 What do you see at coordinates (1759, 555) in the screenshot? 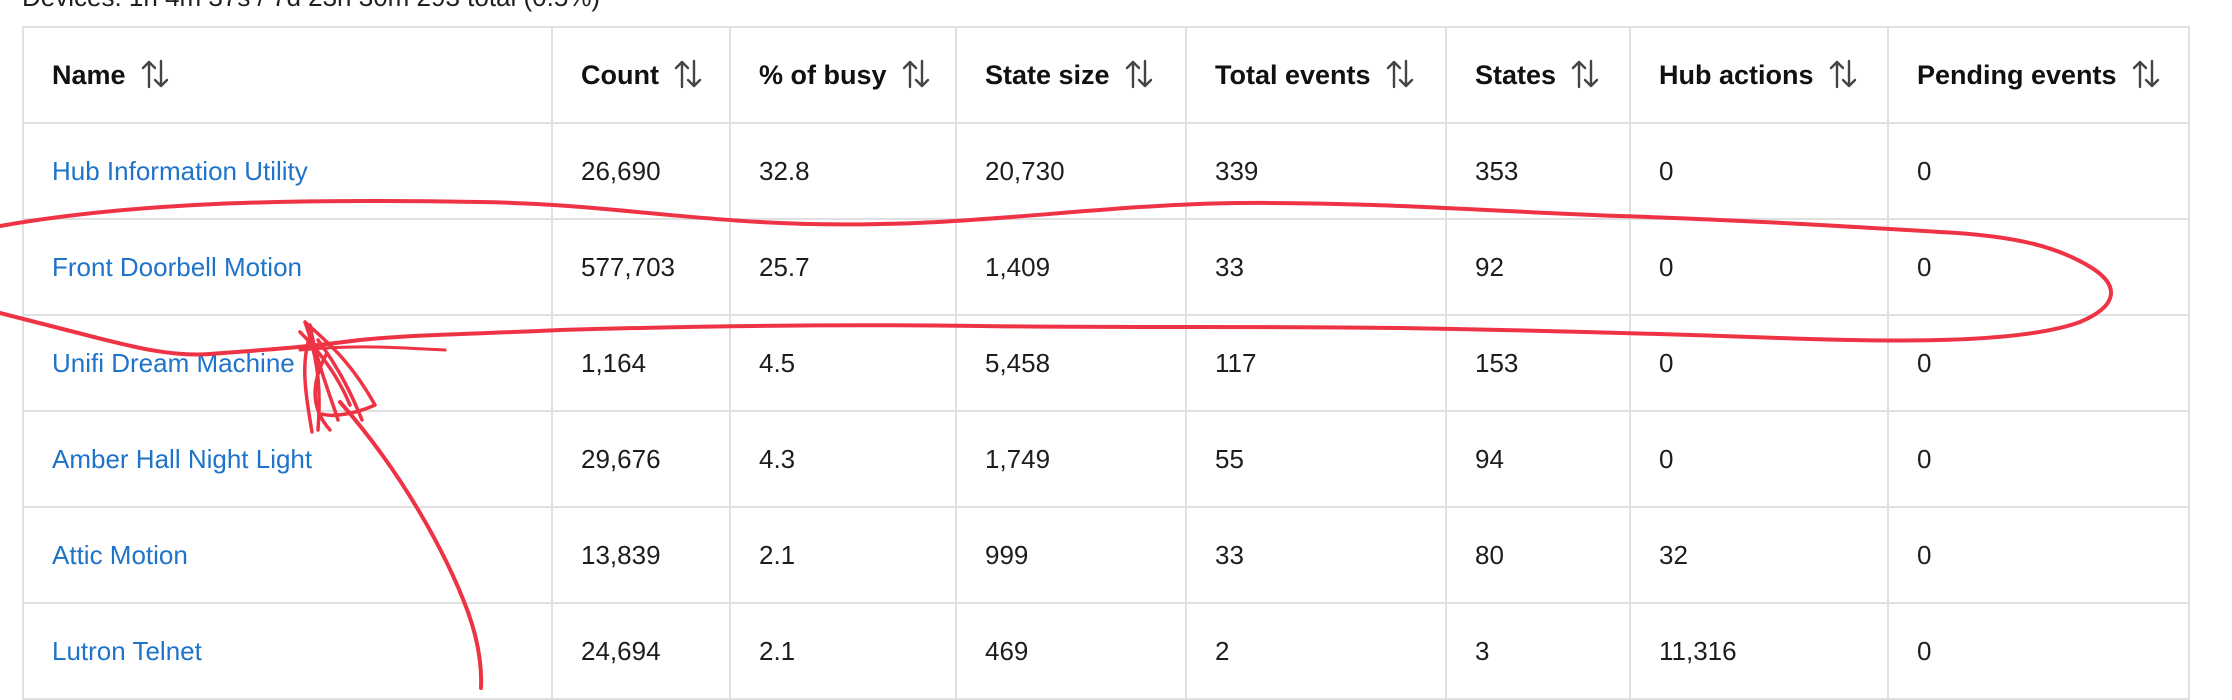
I see `hub-actions-cell: 32` at bounding box center [1759, 555].